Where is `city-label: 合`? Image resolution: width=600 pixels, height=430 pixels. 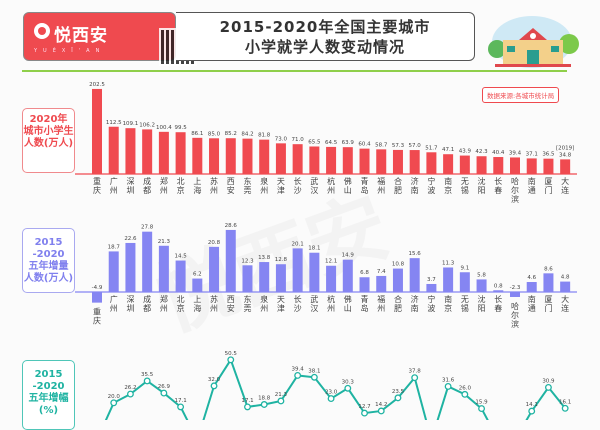
city-label: 合 is located at coordinates (398, 299).